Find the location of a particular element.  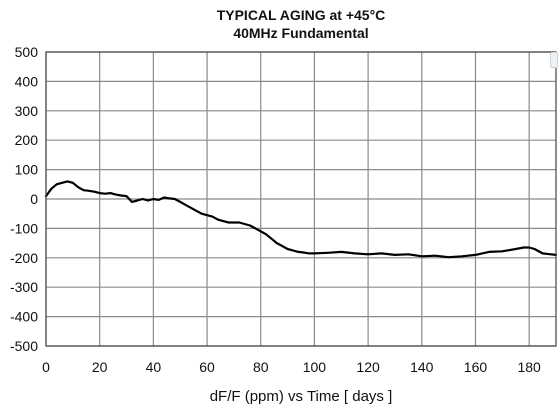

x-axis-ticks: 0 20 40 60 80 100 120 140 160 180 is located at coordinates (291, 367).